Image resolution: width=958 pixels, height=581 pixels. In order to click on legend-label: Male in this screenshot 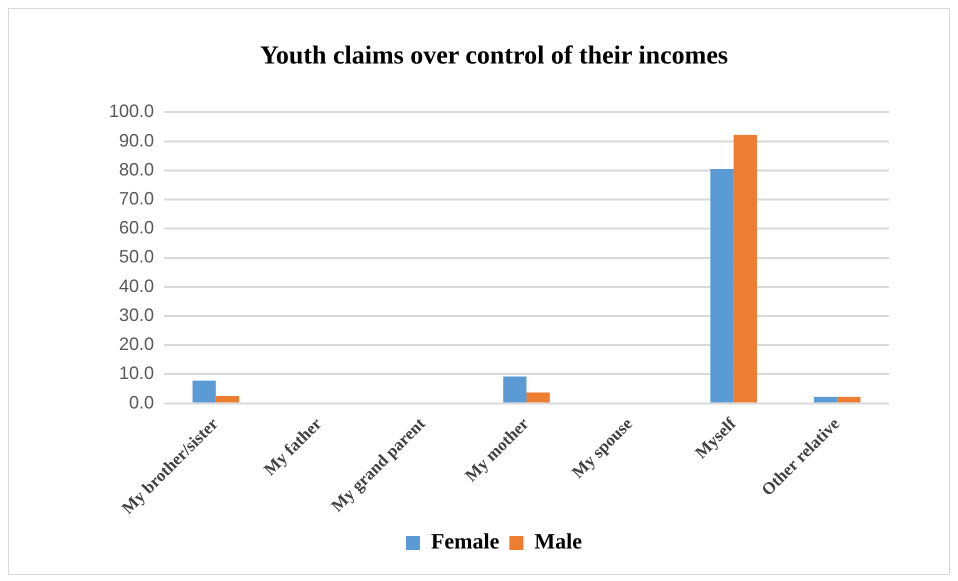, I will do `click(558, 541)`.